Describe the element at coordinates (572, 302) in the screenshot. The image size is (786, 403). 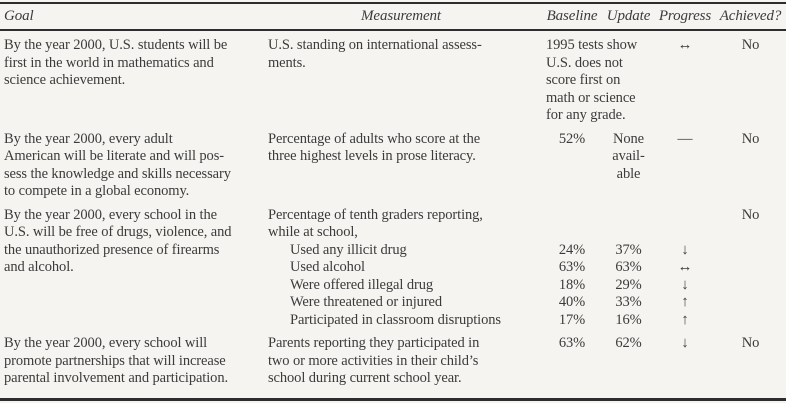
I see `baseline-value: 40%` at that location.